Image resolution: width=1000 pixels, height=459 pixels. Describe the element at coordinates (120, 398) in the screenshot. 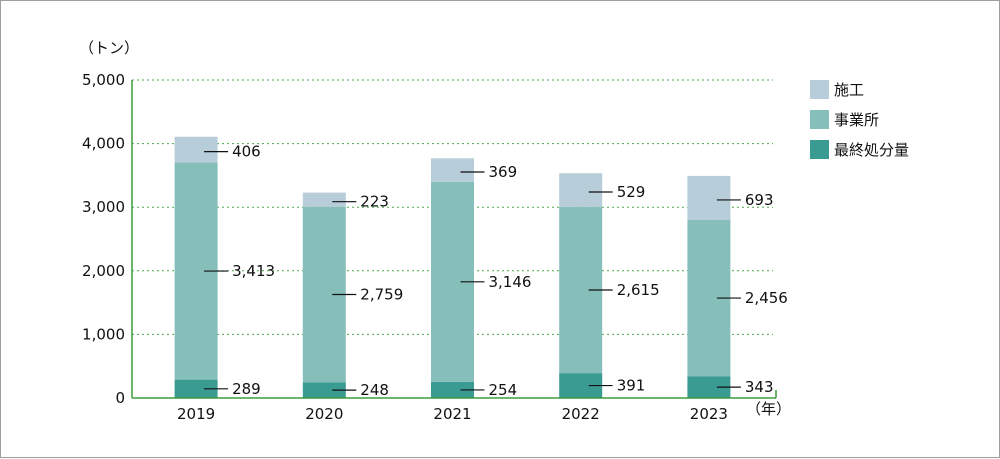

I see `y-tick-label: 0` at that location.